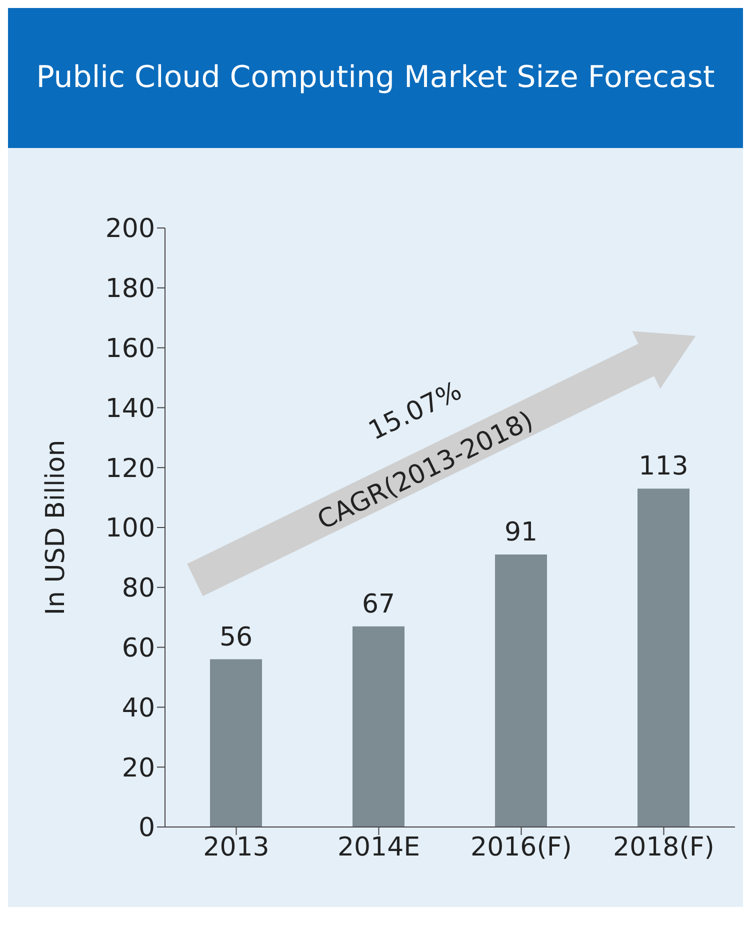  I want to click on y-tick-label: 80, so click(138, 589).